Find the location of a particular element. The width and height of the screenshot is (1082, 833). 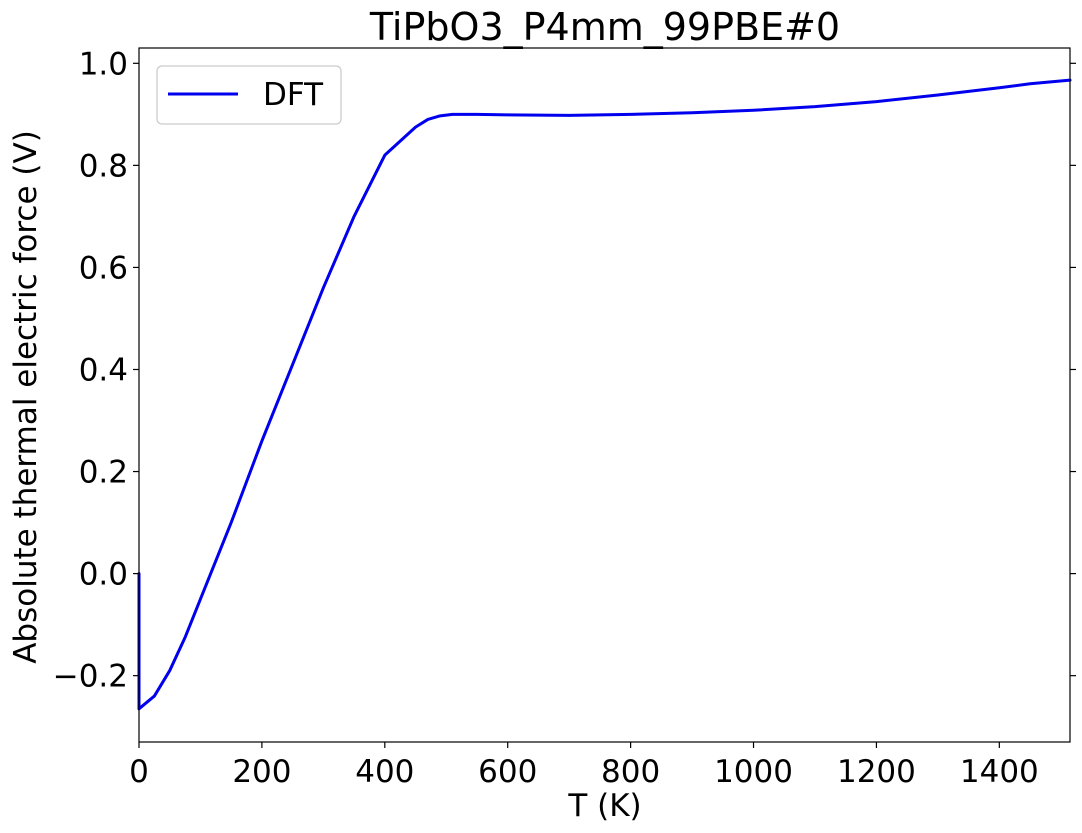

legend: DFT is located at coordinates (249, 95).